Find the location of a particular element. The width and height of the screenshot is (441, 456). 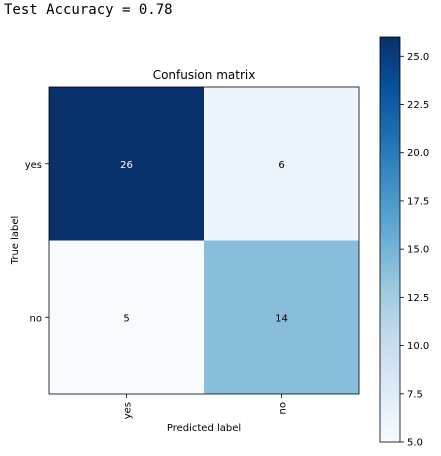

cell-no-no is located at coordinates (281, 317).